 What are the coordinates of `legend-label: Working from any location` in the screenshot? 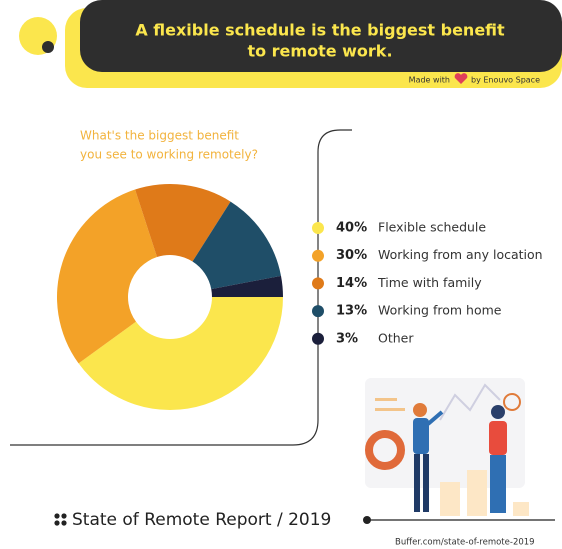 It's located at (460, 254).